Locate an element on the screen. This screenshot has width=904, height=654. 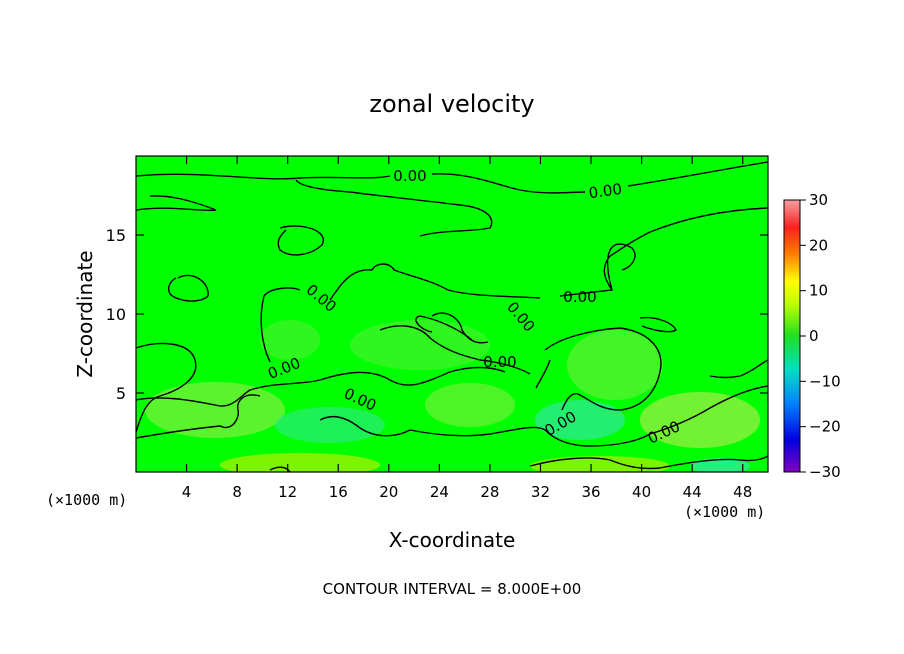
x-tick-label: 36 is located at coordinates (590, 492).